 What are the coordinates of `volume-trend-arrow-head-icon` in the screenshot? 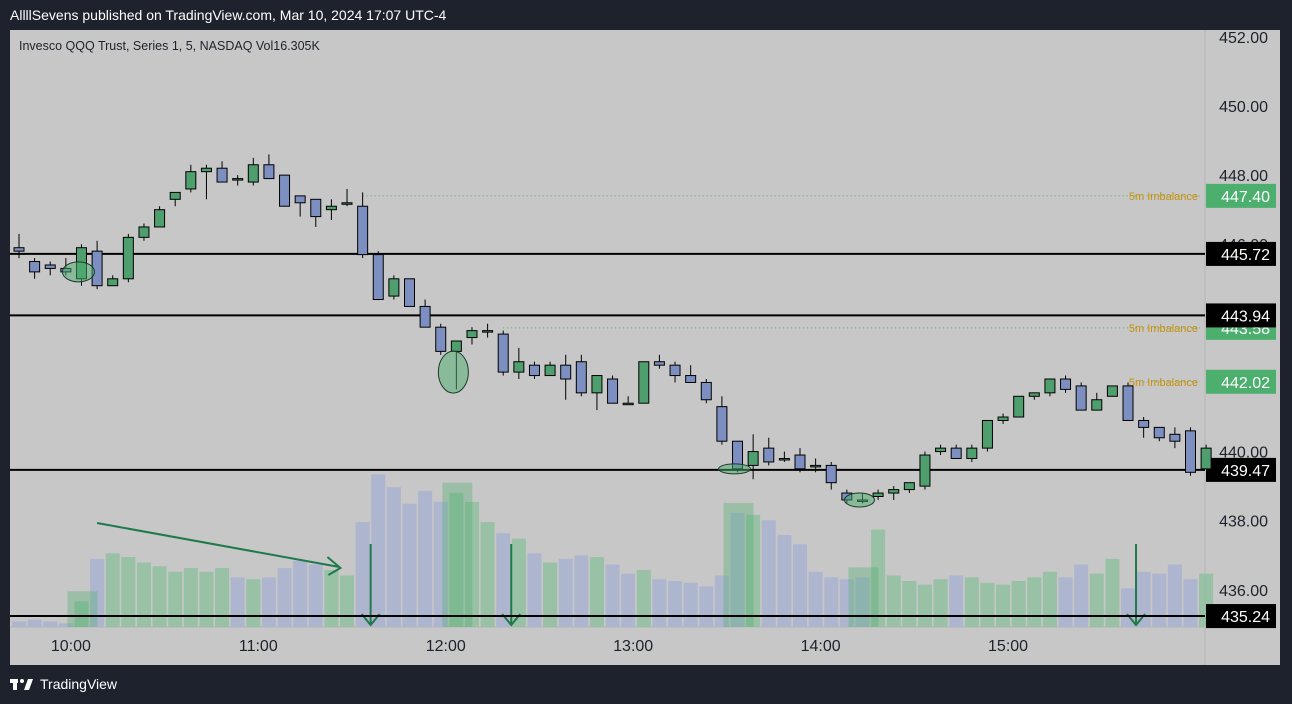 It's located at (334, 566).